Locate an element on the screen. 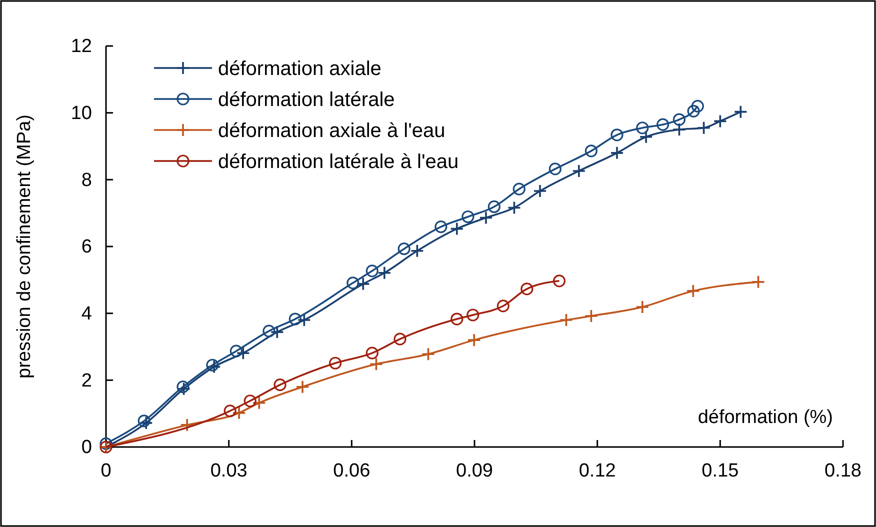  legend-label: déformation axiale à l'eau is located at coordinates (332, 131).